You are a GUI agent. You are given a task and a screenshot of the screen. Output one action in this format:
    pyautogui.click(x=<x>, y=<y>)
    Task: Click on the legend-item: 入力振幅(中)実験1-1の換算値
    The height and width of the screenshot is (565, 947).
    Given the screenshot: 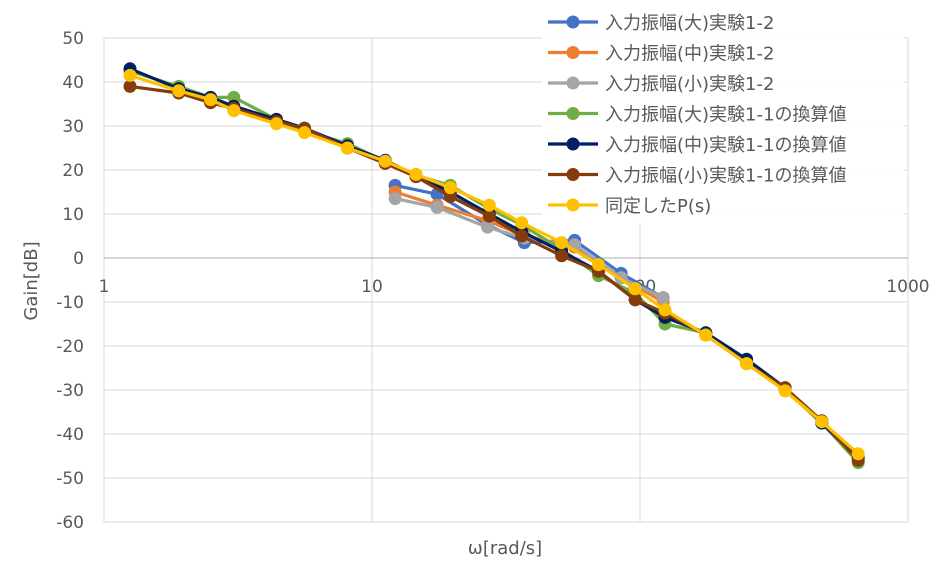 What is the action you would take?
    pyautogui.click(x=697, y=145)
    